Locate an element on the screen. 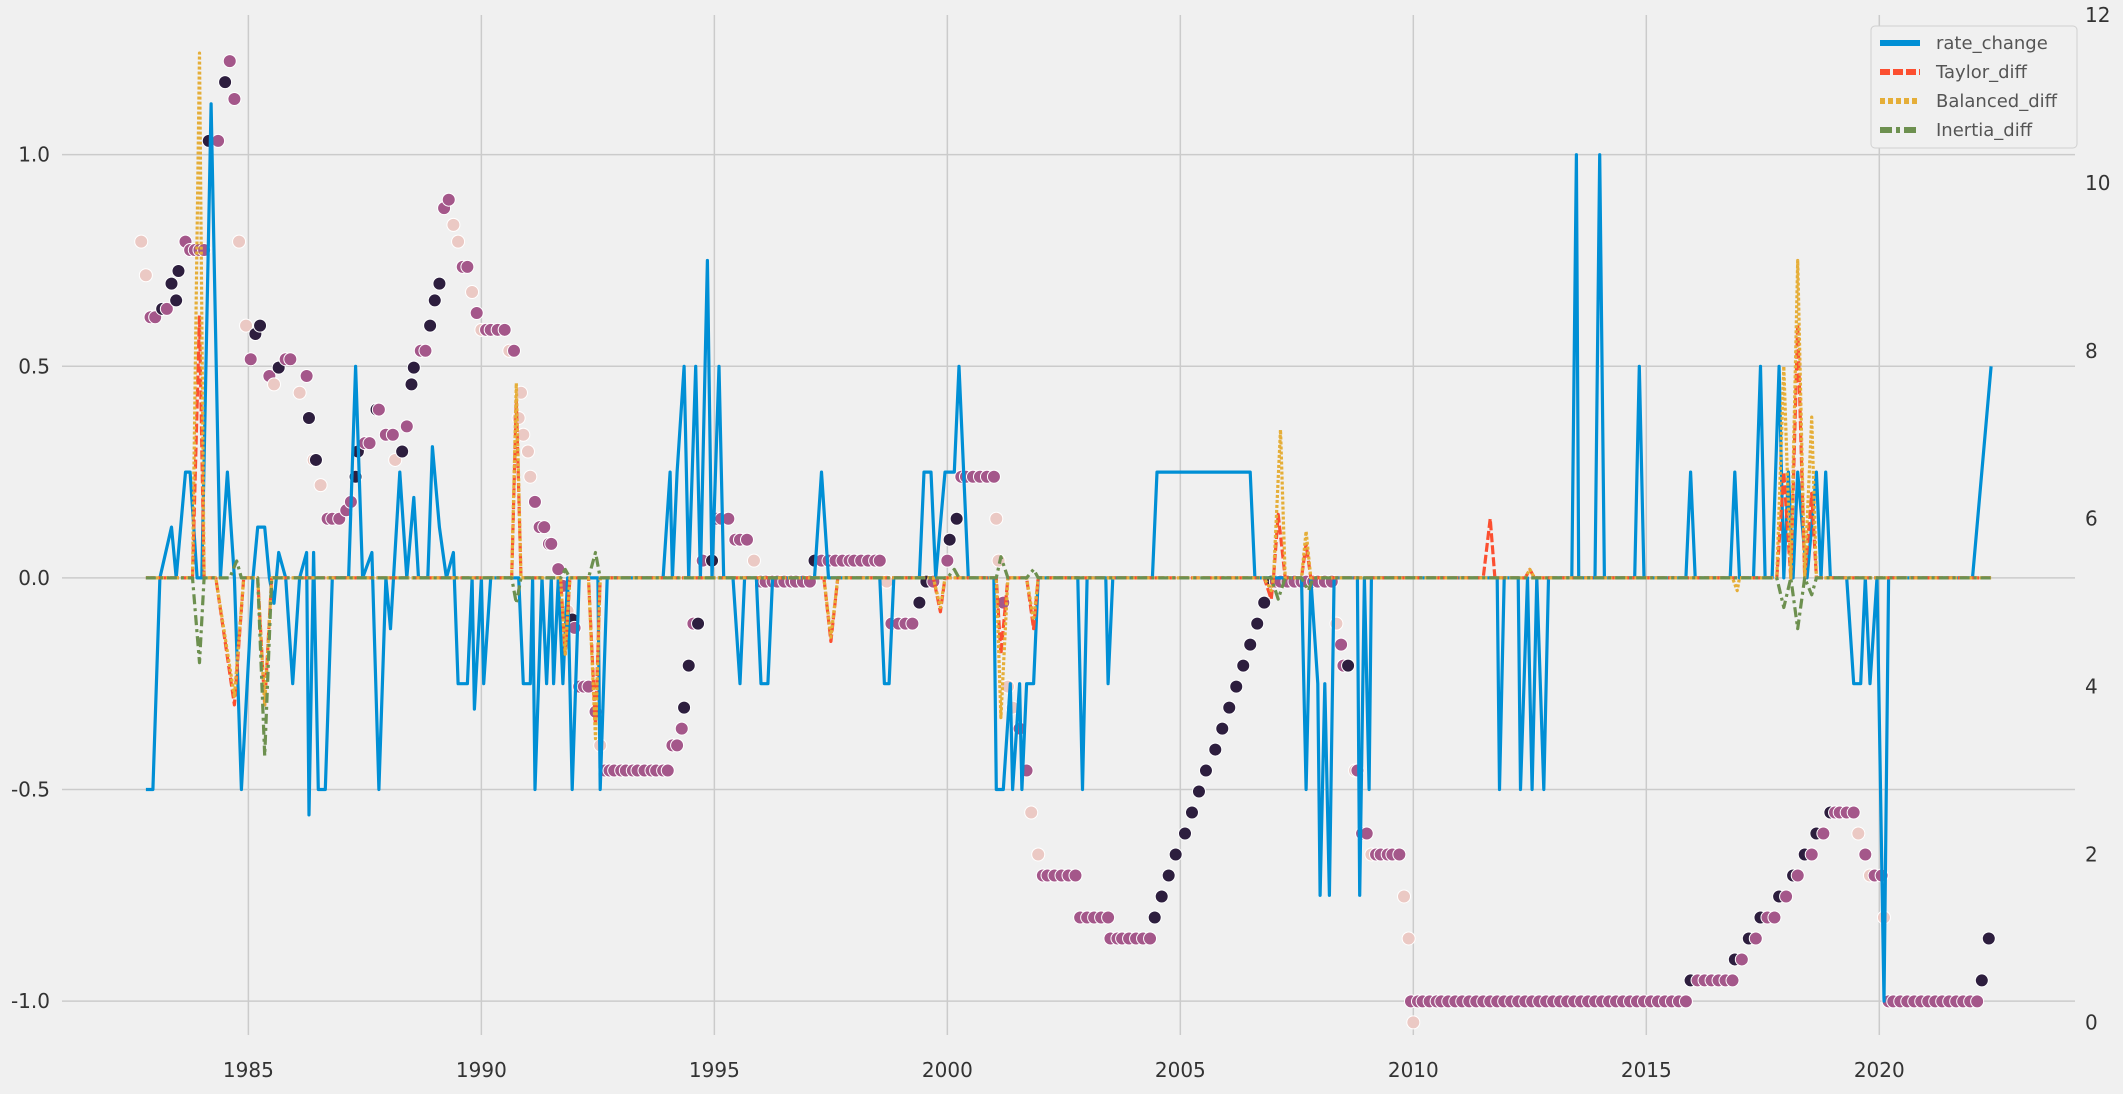  legend-label: Taylor_diff is located at coordinates (1981, 72).